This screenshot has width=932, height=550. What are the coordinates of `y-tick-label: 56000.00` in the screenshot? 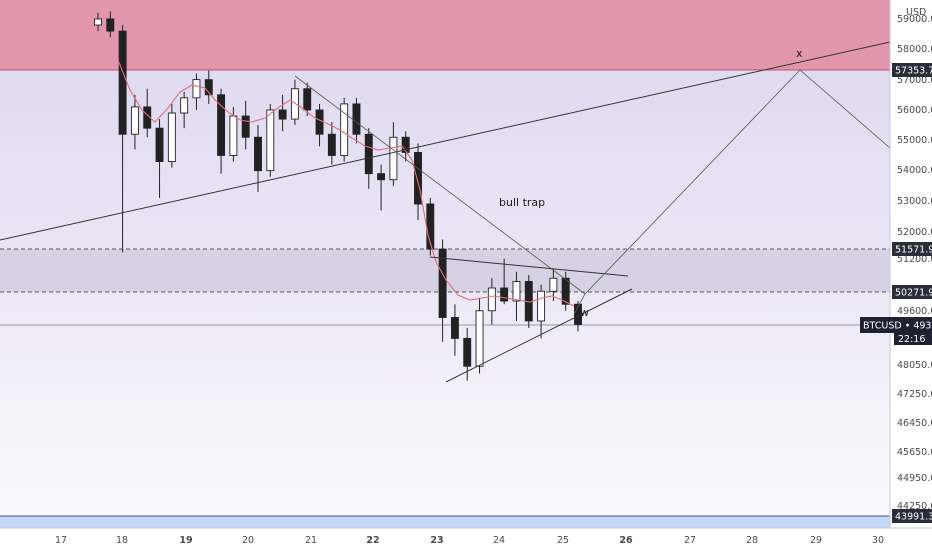 It's located at (914, 110).